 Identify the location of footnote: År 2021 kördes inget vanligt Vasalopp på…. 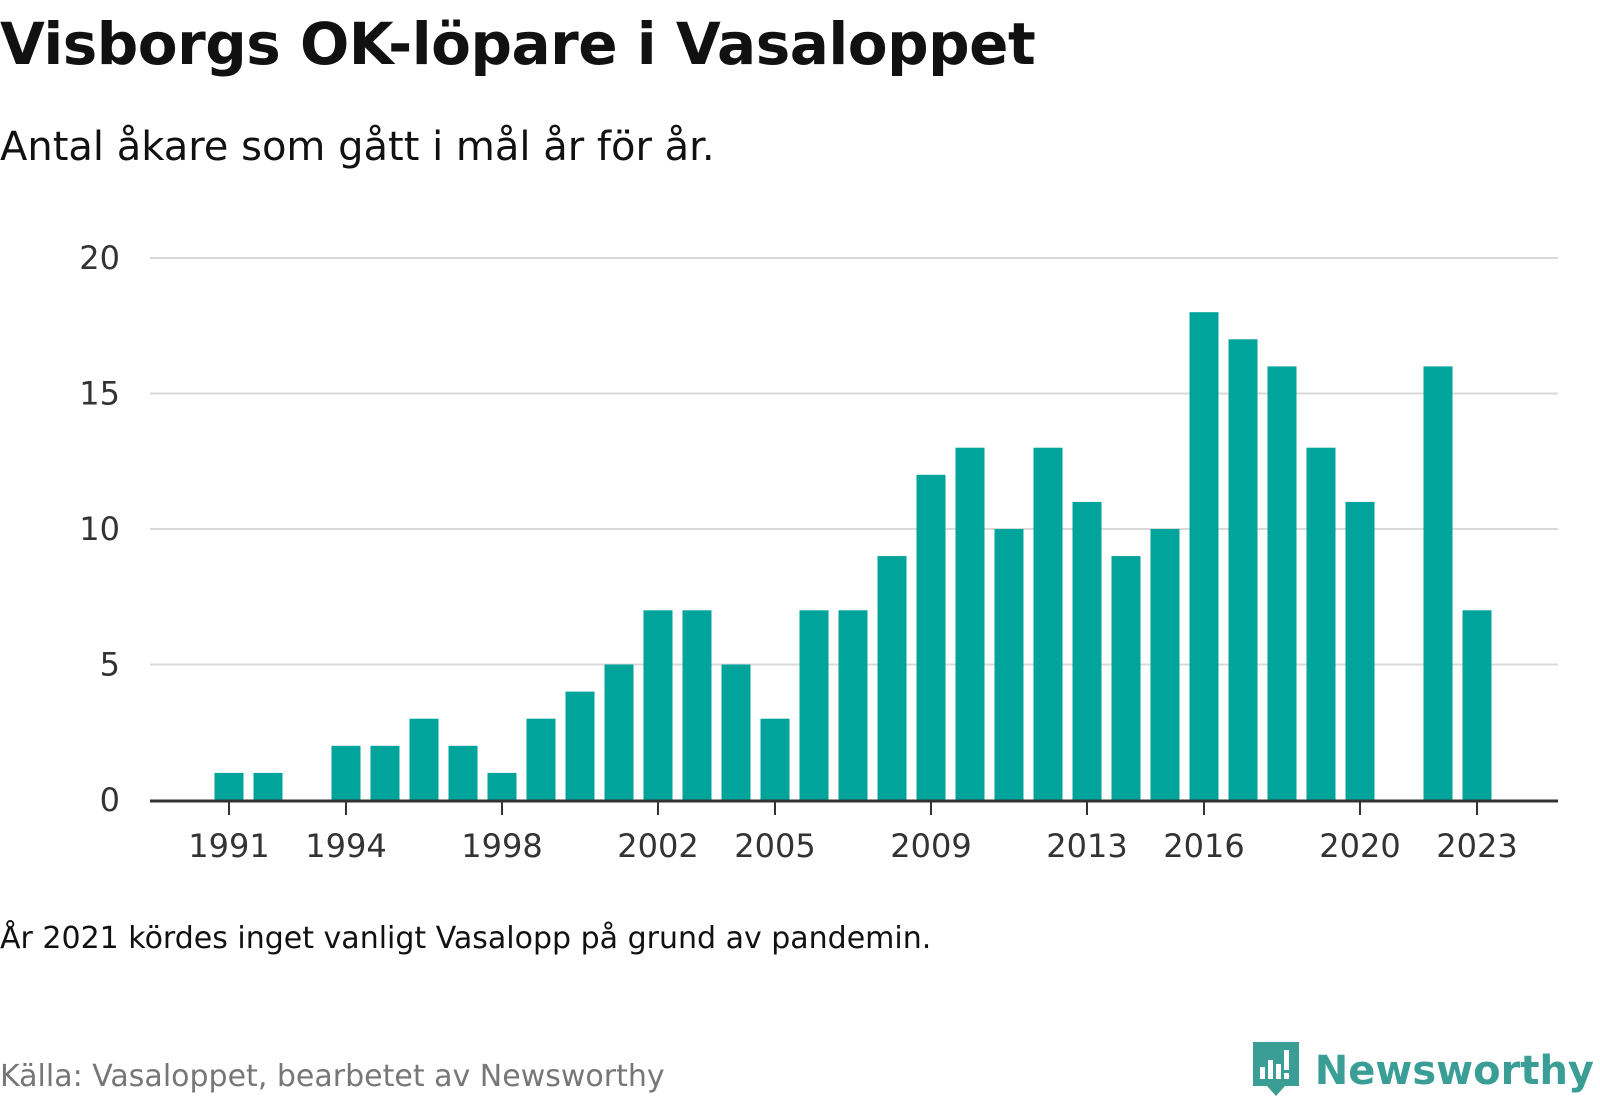
(466, 938).